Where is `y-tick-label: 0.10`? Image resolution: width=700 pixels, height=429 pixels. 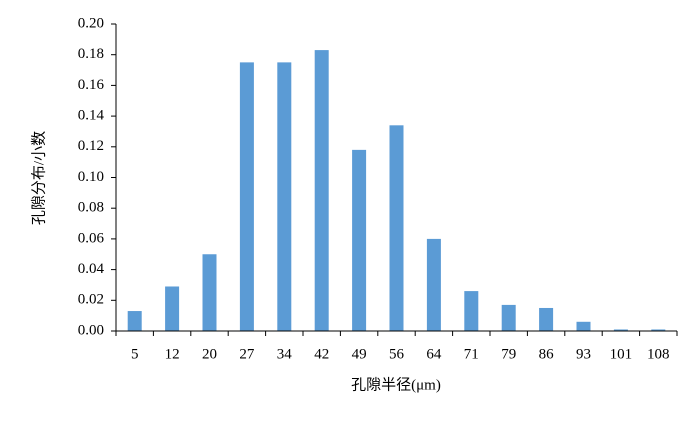 y-tick-label: 0.10 is located at coordinates (91, 177).